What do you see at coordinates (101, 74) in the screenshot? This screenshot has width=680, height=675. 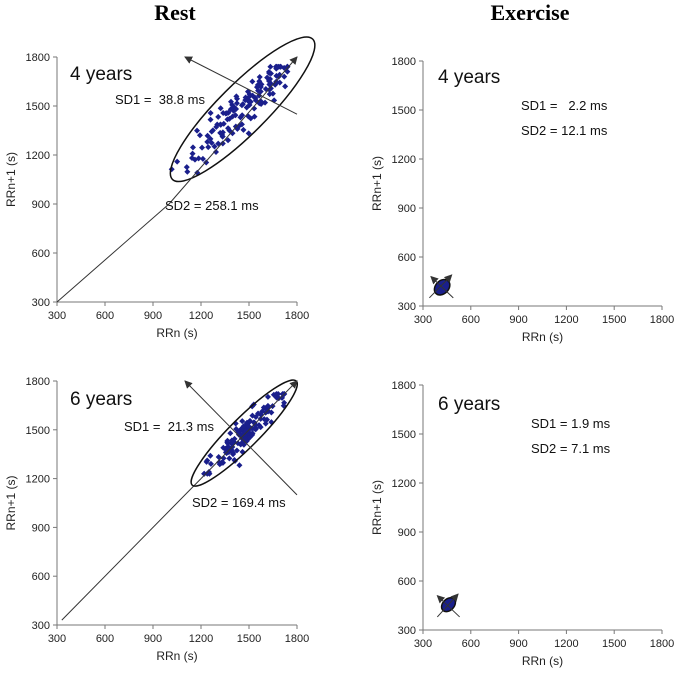 I see `age-label: 4 years` at bounding box center [101, 74].